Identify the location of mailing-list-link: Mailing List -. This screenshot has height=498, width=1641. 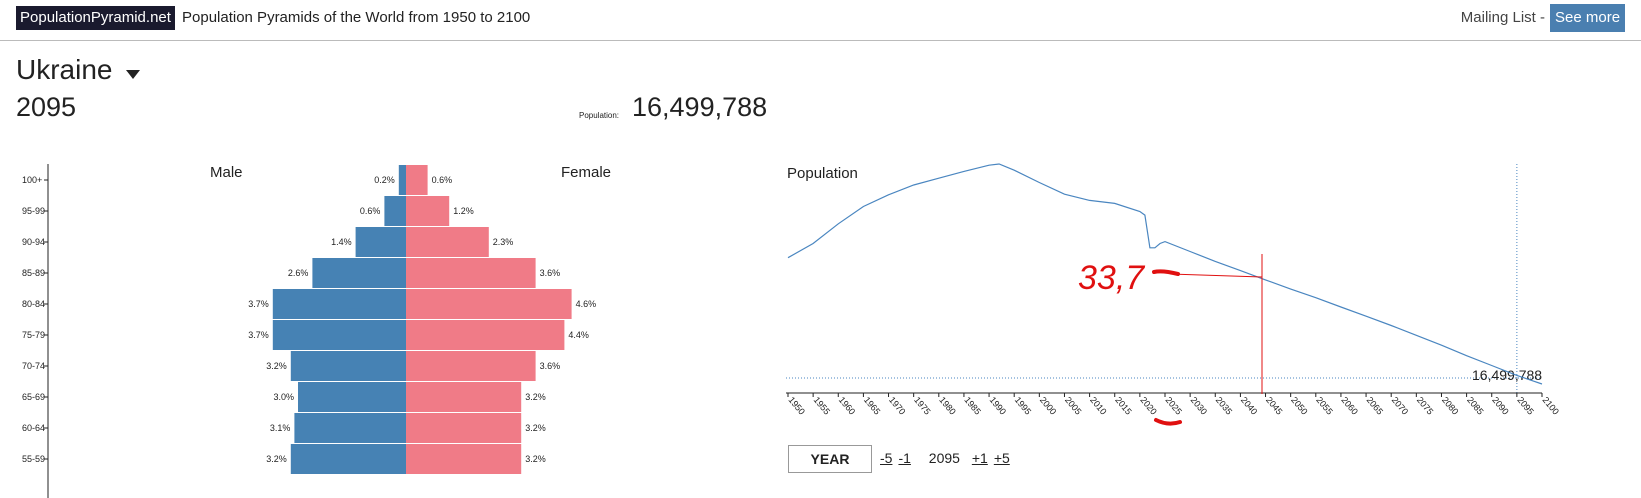
(1502, 17).